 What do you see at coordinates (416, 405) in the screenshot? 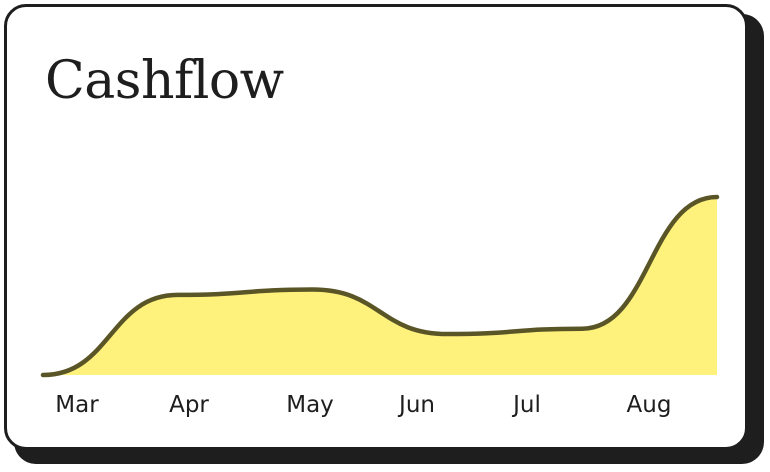
I see `x-tick-label-jun: Jun` at bounding box center [416, 405].